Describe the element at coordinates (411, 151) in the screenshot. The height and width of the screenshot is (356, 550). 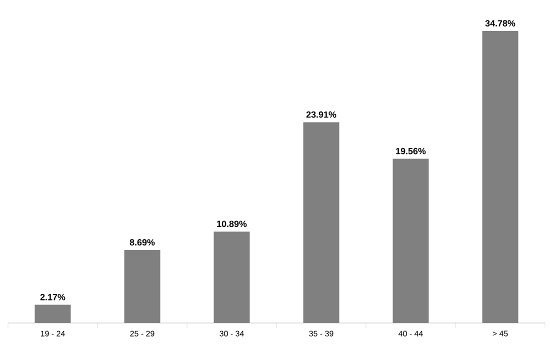
I see `data-label: 19.56%` at that location.